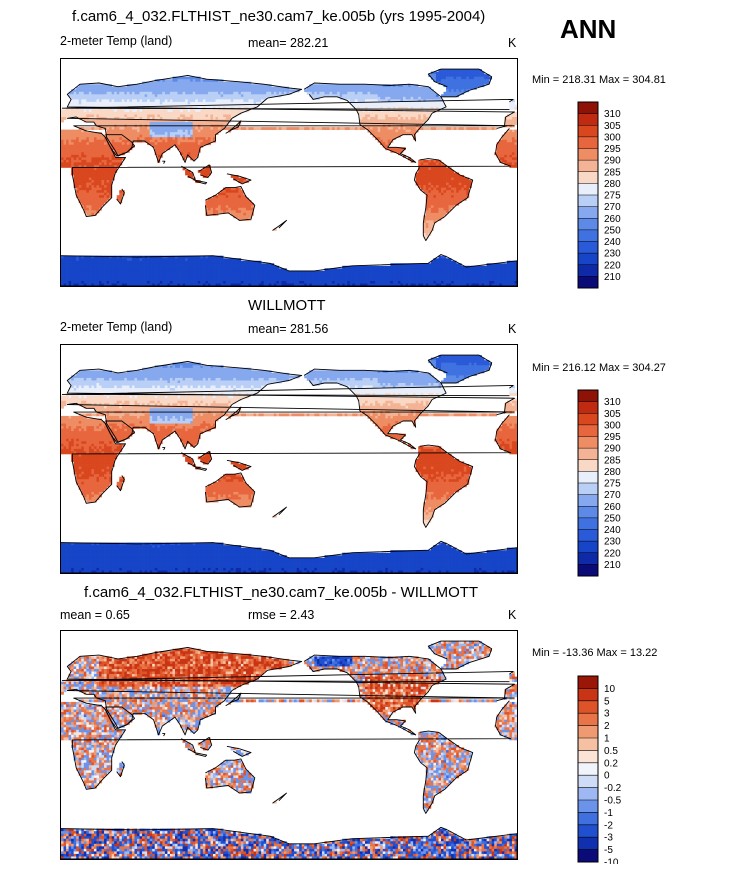 This screenshot has width=732, height=869. Describe the element at coordinates (612, 114) in the screenshot. I see `colorbar-tick-label: 310` at that location.